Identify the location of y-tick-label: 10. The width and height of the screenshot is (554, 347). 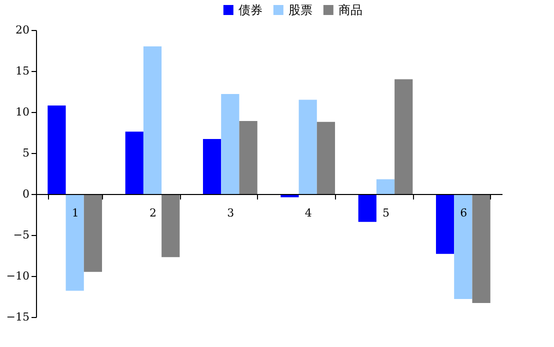
(23, 112).